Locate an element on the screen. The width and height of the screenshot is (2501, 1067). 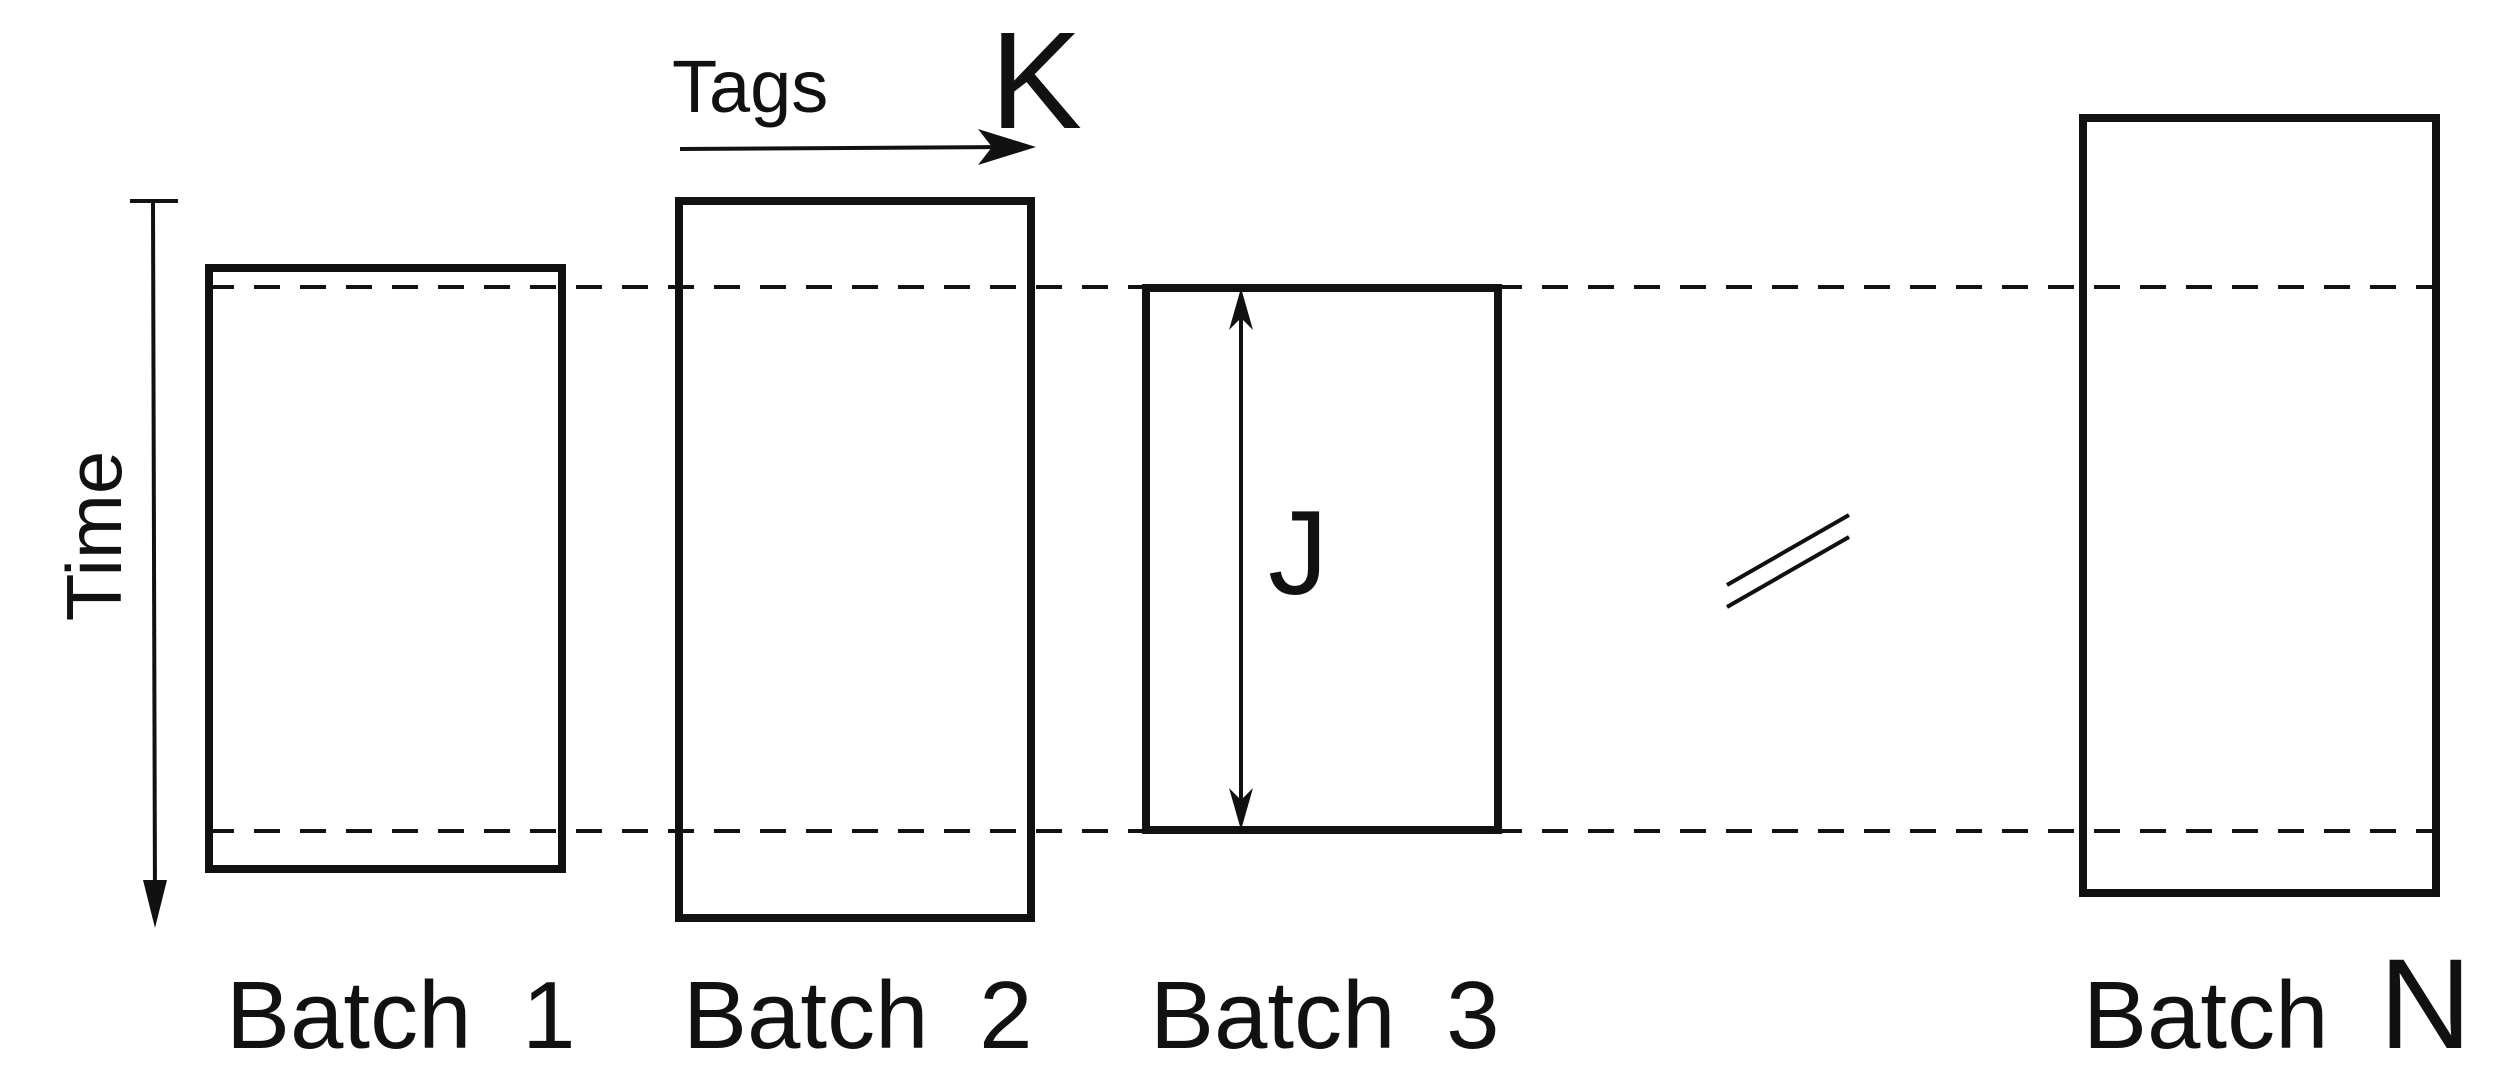
batch-n-label-prefix: Batch is located at coordinates (2205, 1014).